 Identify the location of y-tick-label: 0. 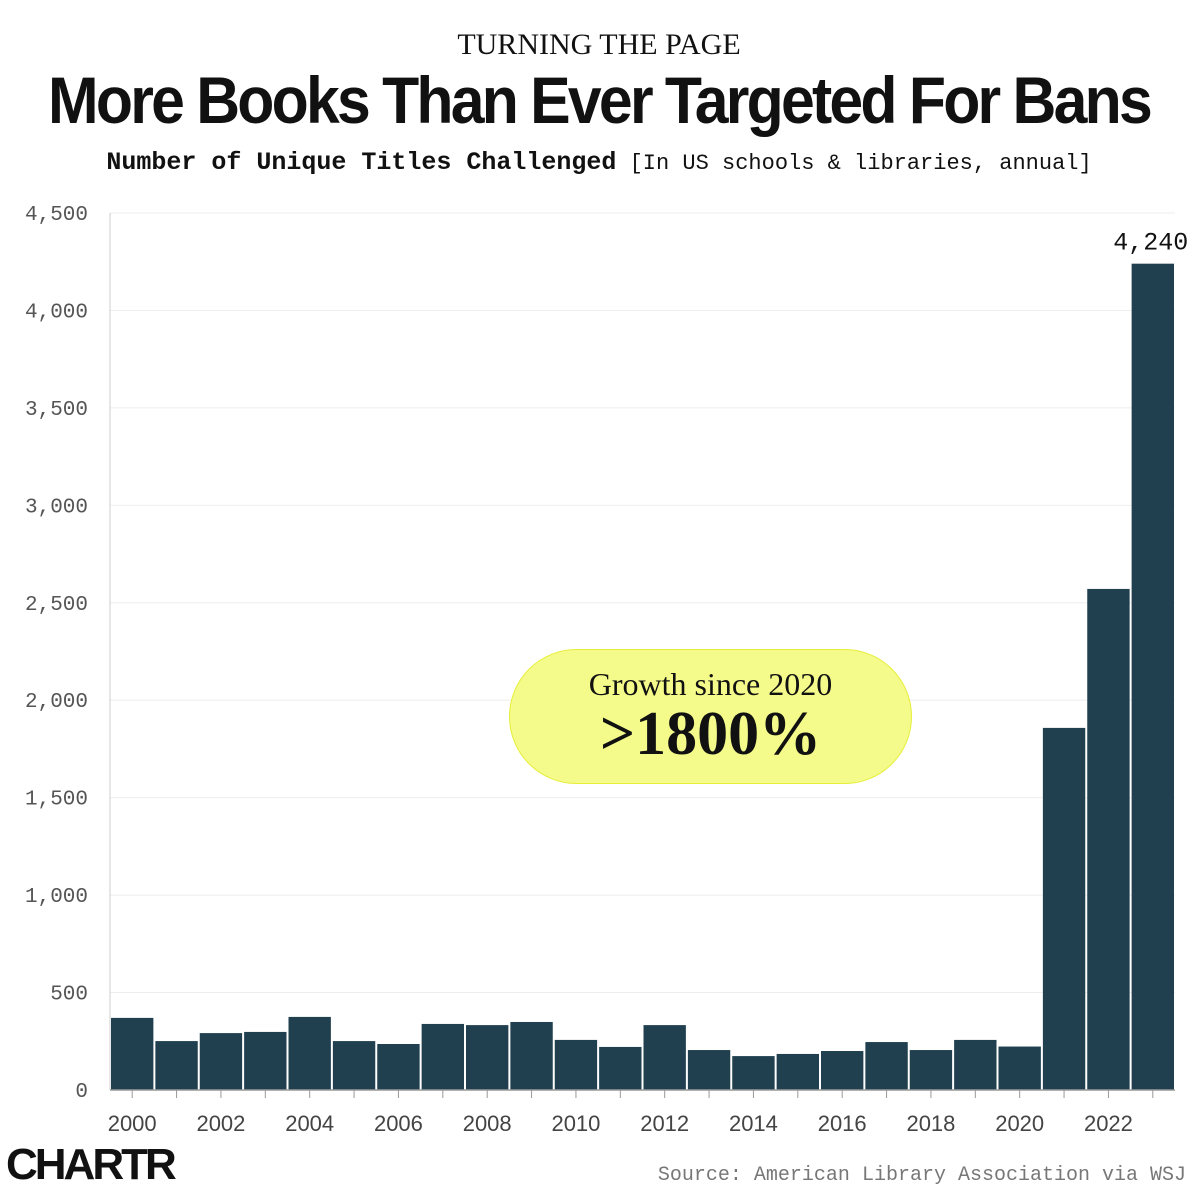
(81, 1092).